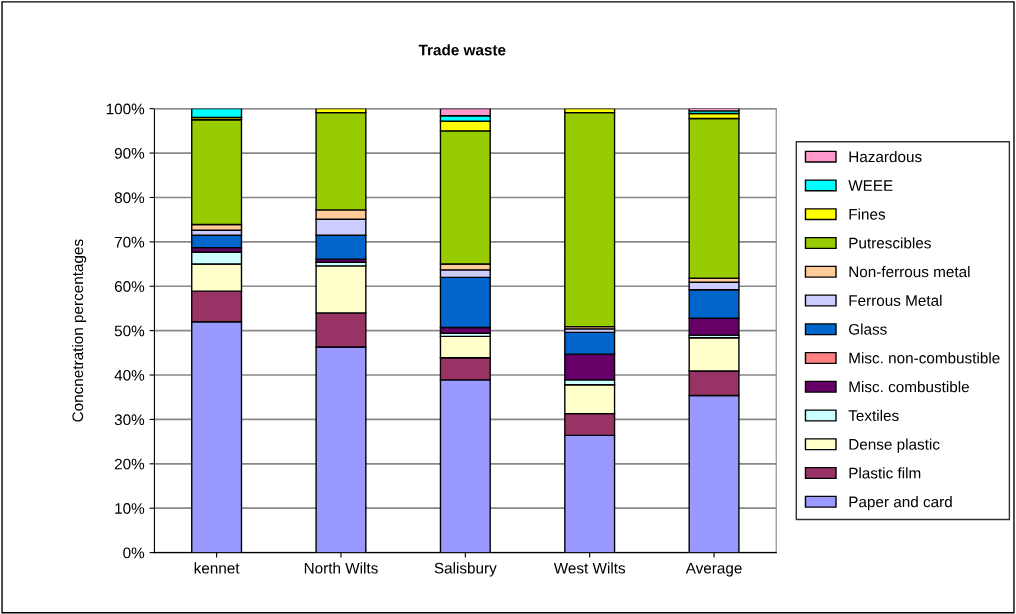 This screenshot has height=614, width=1016. What do you see at coordinates (873, 415) in the screenshot?
I see `legend-label: Textiles` at bounding box center [873, 415].